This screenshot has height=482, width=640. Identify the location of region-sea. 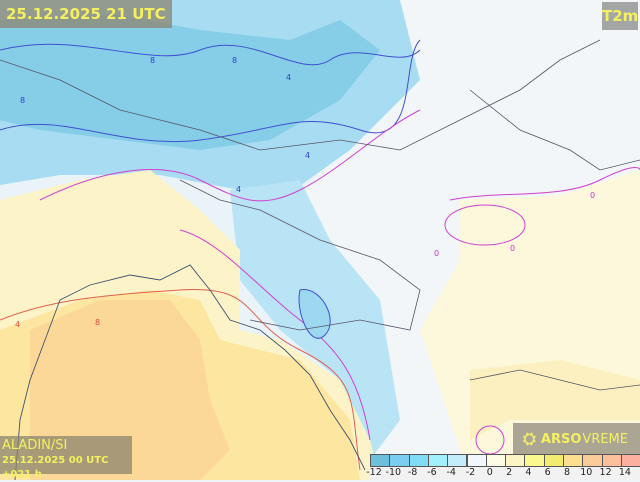
(130, 390).